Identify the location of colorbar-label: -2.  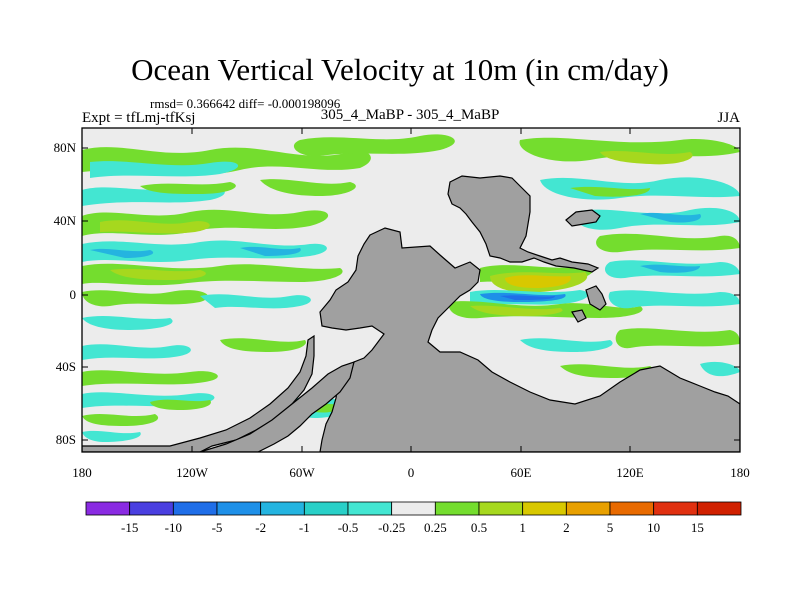
(260, 527).